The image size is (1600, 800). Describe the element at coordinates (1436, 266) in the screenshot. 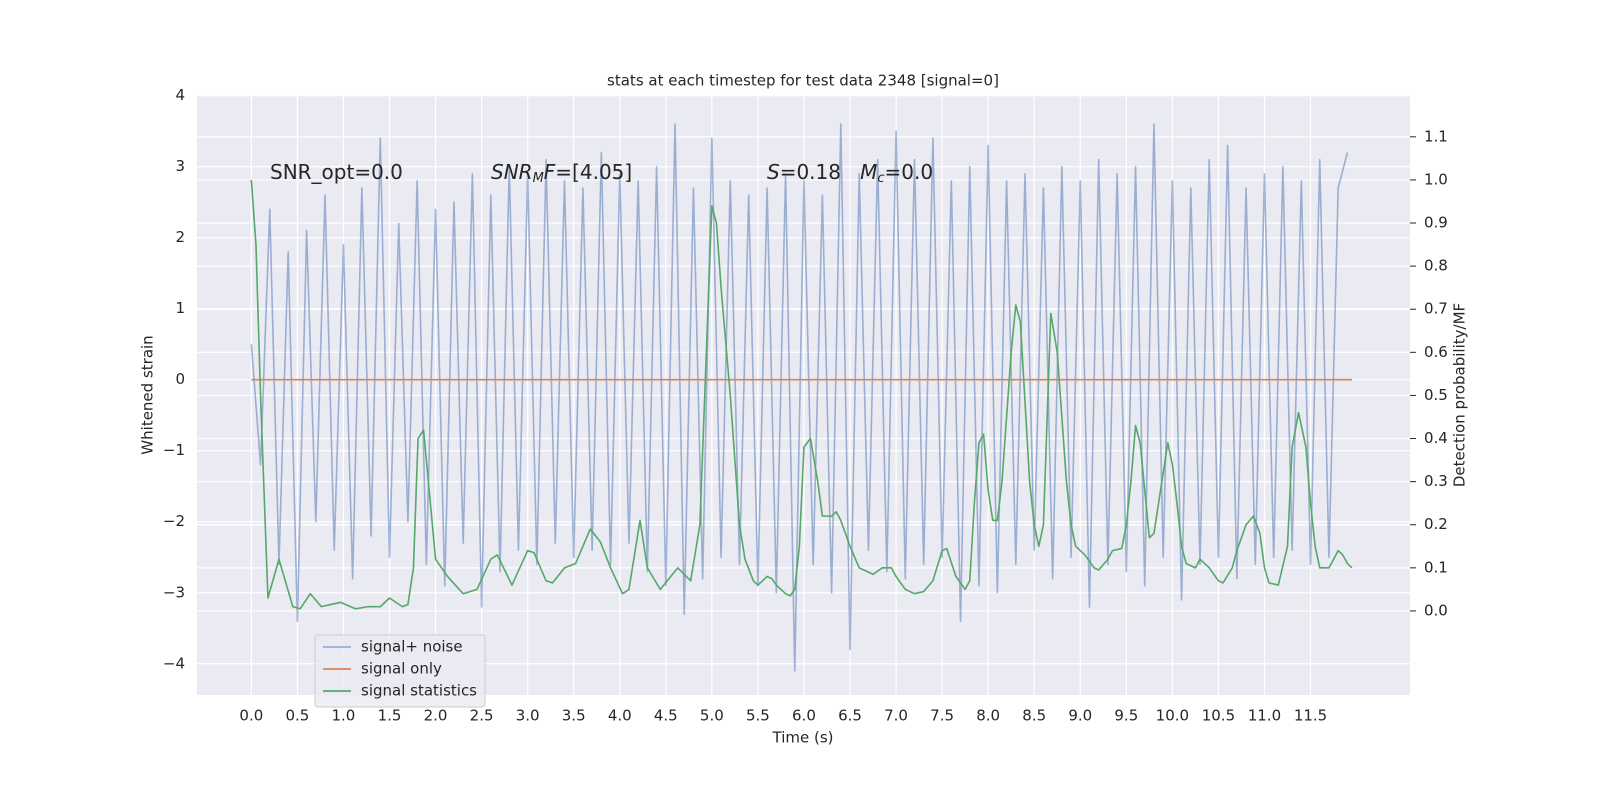

I see `y2-tick-label: 0.8` at that location.